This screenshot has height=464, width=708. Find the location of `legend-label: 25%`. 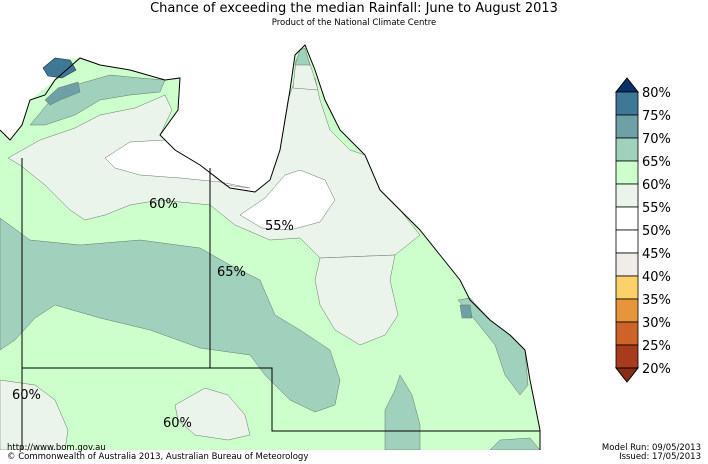

legend-label: 25% is located at coordinates (656, 346).